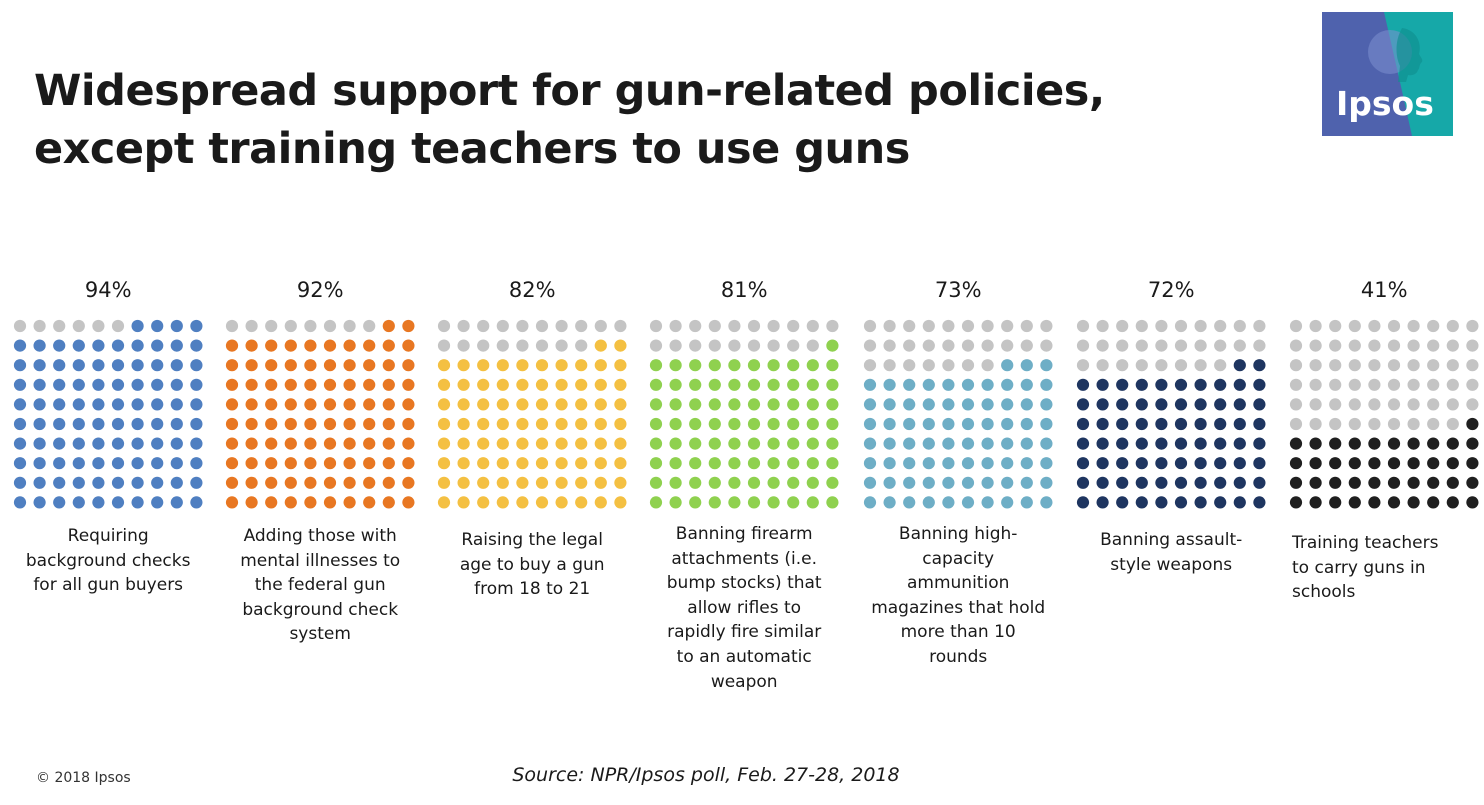 This screenshot has width=1484, height=805. I want to click on value-label: 92%, so click(320, 290).